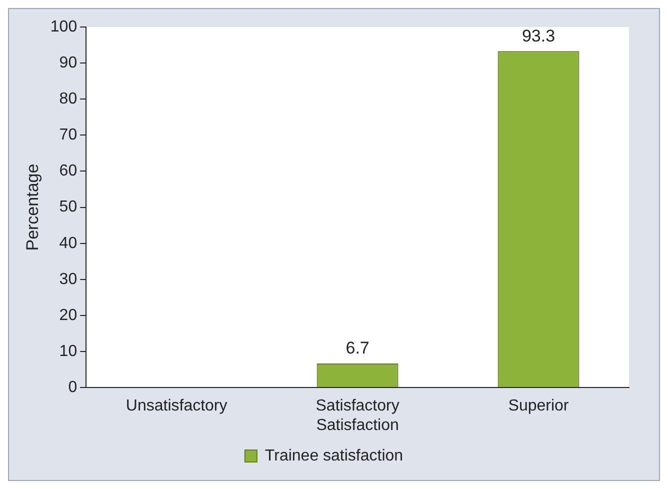  I want to click on y-tick-label: 60, so click(68, 171).